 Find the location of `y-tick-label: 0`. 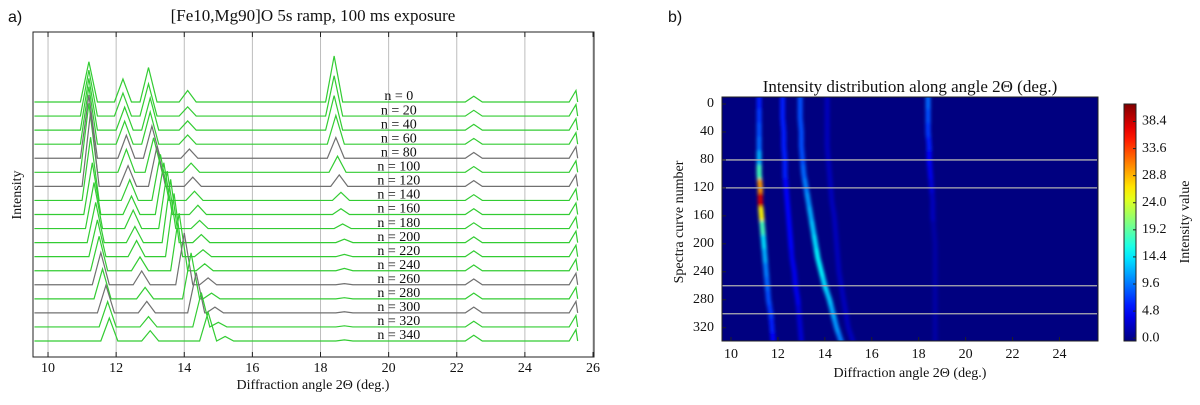

y-tick-label: 0 is located at coordinates (710, 103).